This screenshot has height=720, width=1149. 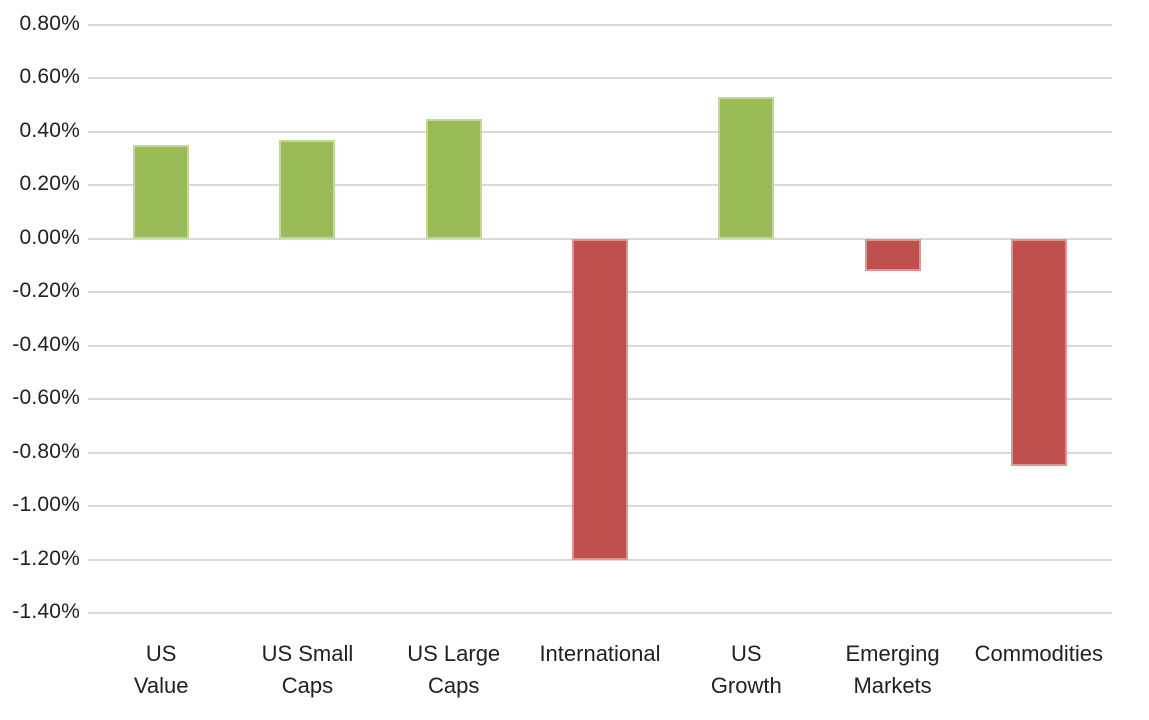 I want to click on x-axis-label-line: Markets, so click(x=892, y=685).